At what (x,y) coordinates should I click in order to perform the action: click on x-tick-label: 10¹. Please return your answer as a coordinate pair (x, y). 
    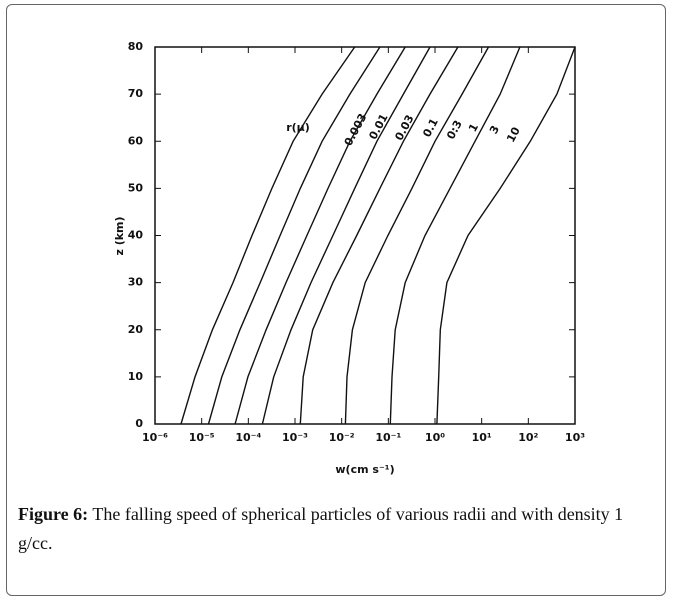
    Looking at the image, I should click on (482, 437).